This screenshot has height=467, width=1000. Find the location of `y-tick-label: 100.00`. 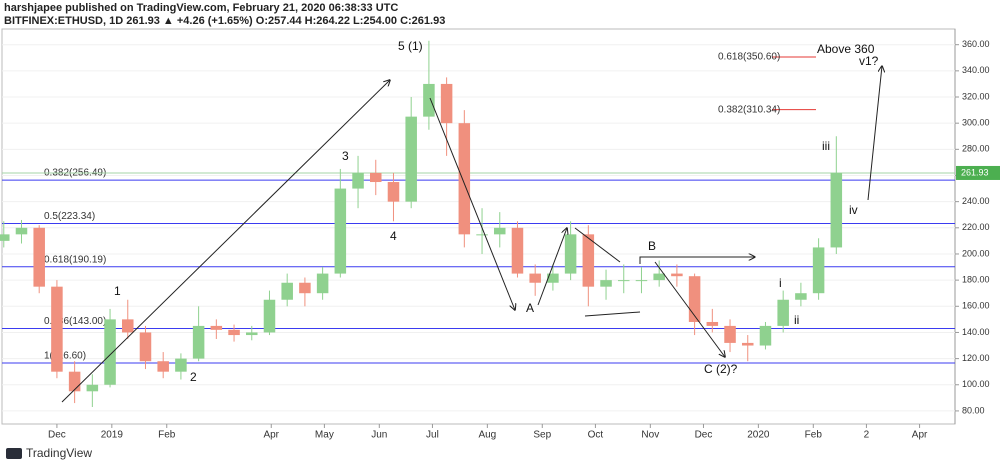

y-tick-label: 100.00 is located at coordinates (976, 384).